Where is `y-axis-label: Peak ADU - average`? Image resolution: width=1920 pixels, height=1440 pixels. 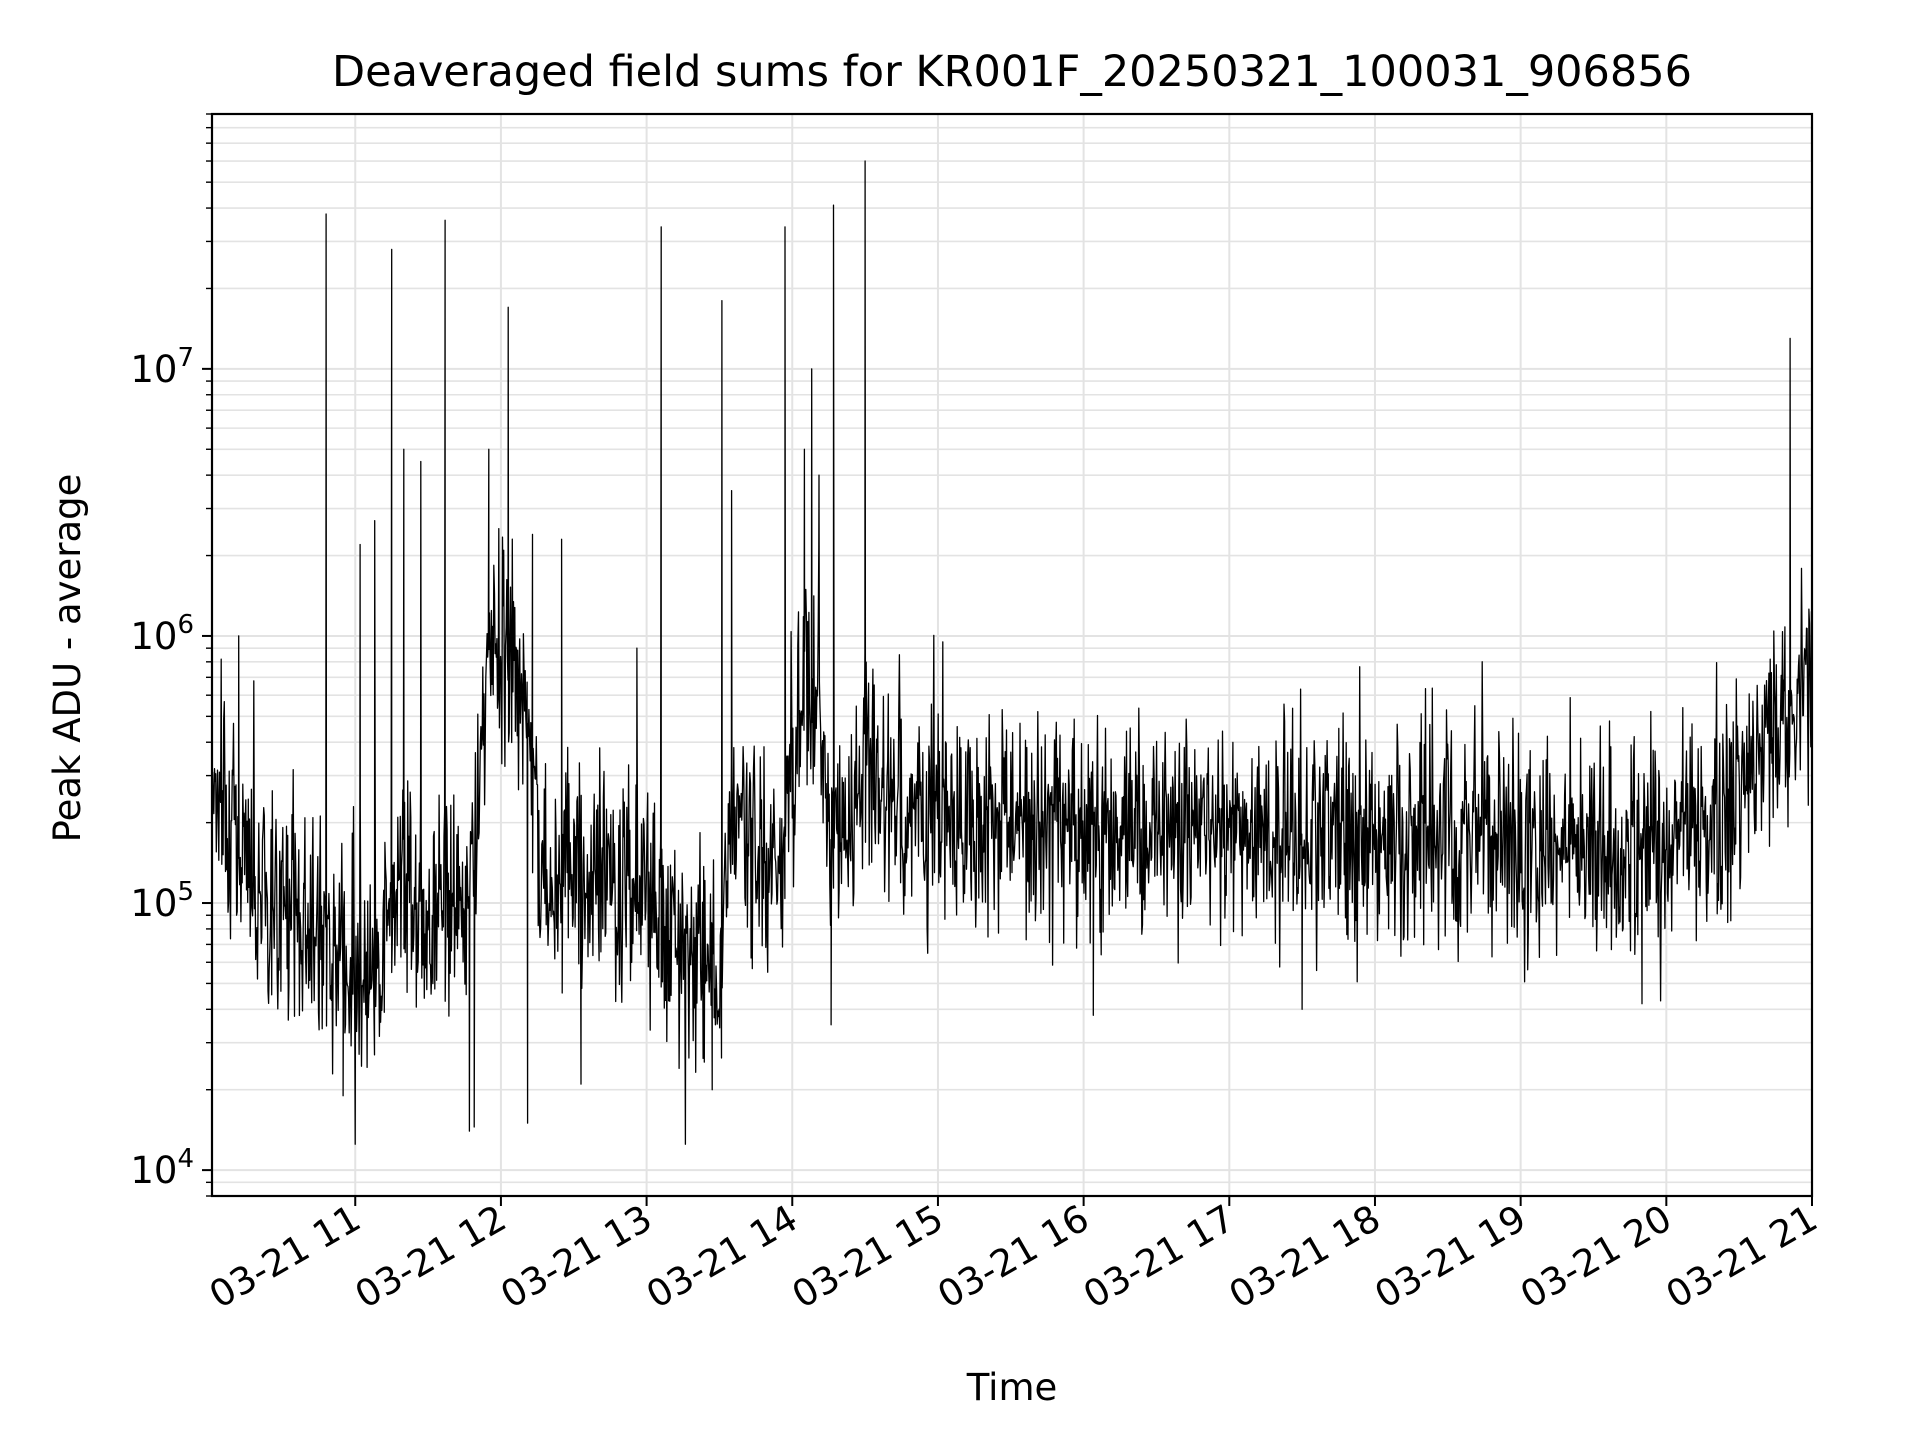
y-axis-label: Peak ADU - average is located at coordinates (67, 658).